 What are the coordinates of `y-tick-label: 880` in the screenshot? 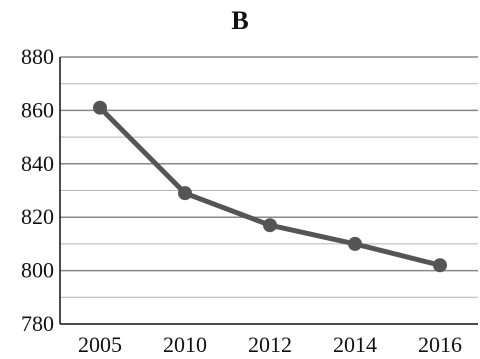 It's located at (37, 56).